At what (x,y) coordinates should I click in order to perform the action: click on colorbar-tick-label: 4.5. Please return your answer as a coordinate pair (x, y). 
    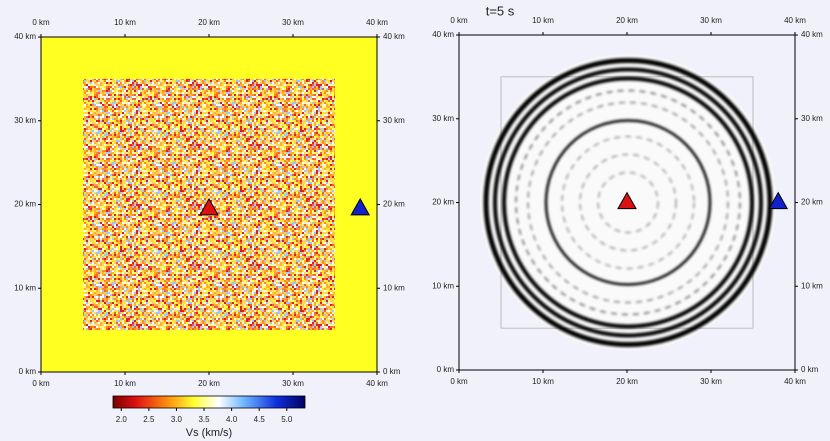
    Looking at the image, I should click on (260, 419).